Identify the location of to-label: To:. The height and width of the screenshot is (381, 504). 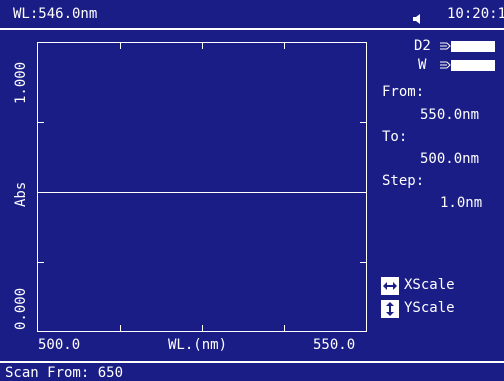
(395, 137).